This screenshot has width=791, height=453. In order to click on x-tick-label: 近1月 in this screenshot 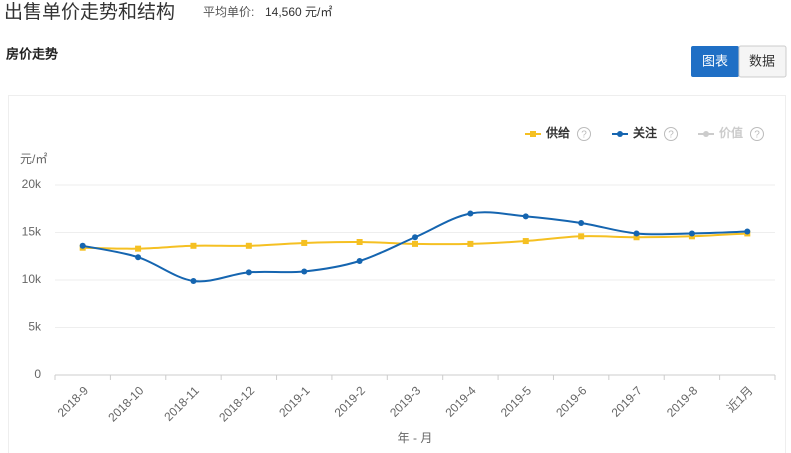, I will do `click(740, 399)`.